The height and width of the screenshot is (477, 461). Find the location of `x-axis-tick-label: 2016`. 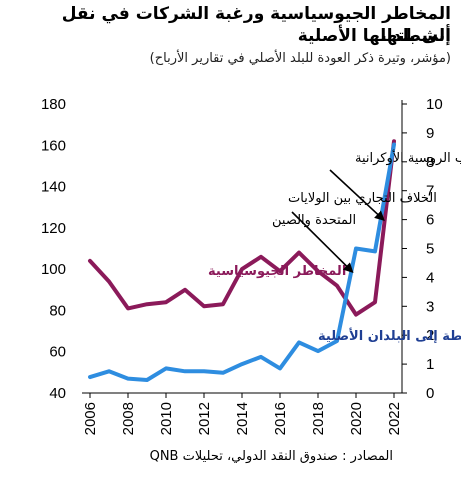

x-axis-tick-label: 2016 is located at coordinates (280, 418).